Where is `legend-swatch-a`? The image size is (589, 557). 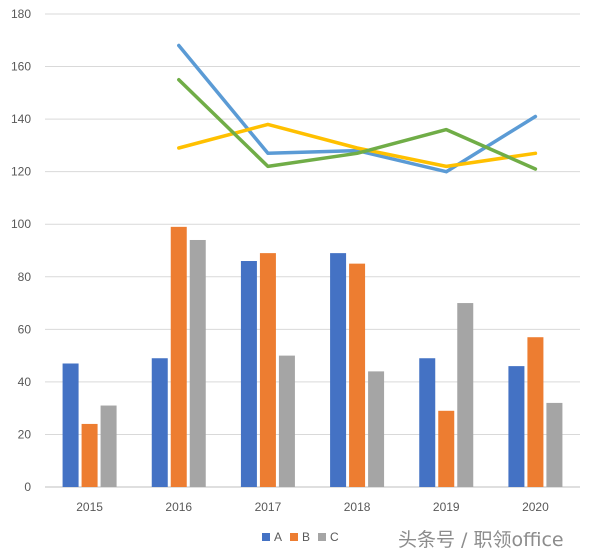
legend-swatch-a is located at coordinates (266, 537).